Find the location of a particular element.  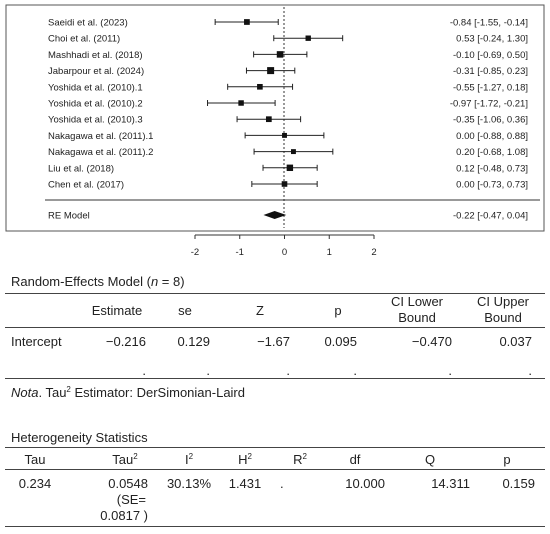

x-tick-label: 2 is located at coordinates (373, 252).